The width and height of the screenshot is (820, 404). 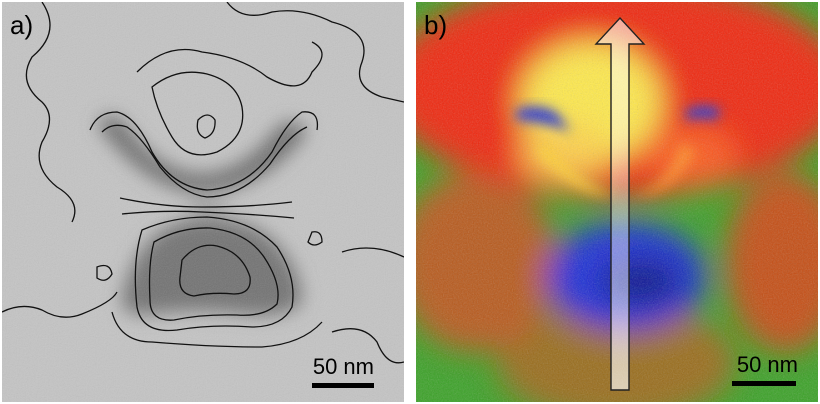 I want to click on panel-b-scale-bar, so click(x=764, y=383).